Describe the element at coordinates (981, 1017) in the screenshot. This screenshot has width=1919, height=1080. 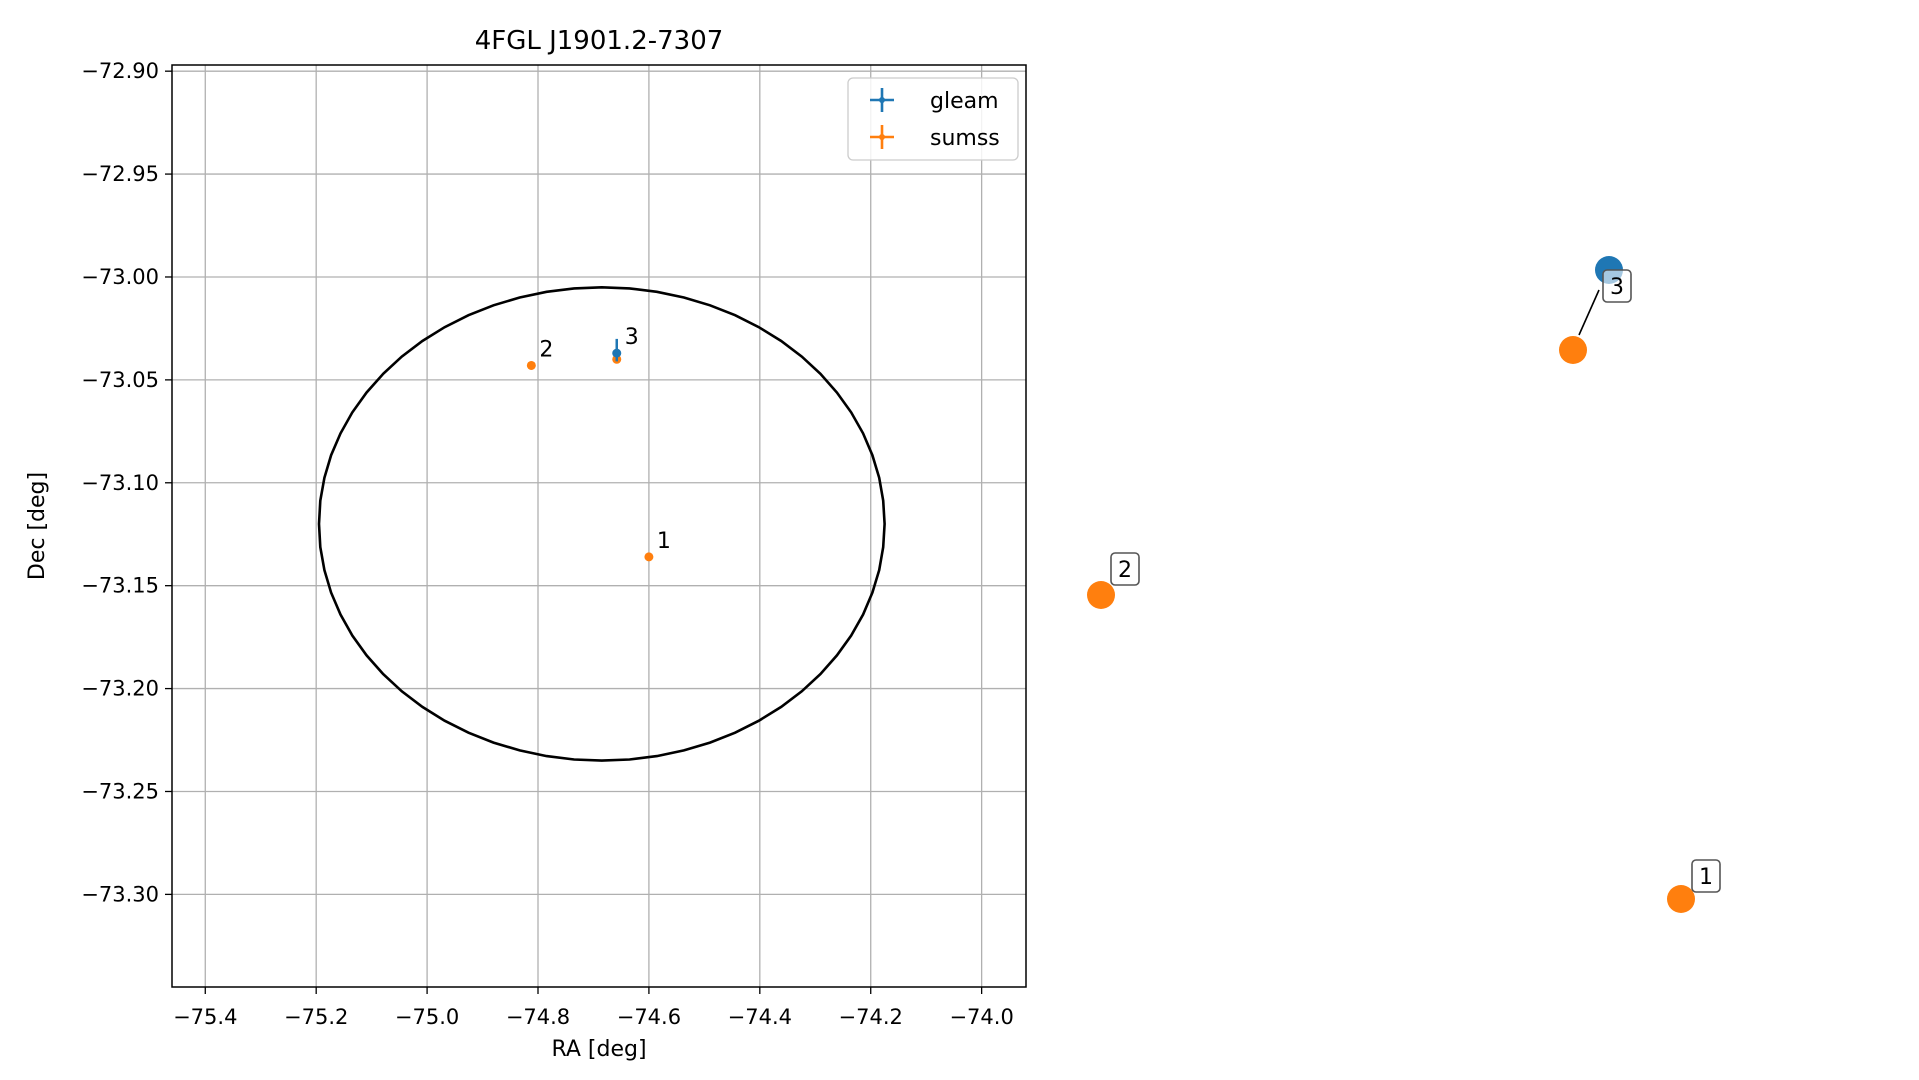
I see `x-tick-label: −74.0` at that location.